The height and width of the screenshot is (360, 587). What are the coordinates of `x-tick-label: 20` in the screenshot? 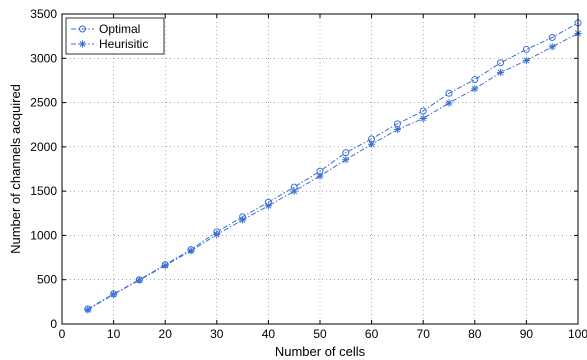 It's located at (166, 334).